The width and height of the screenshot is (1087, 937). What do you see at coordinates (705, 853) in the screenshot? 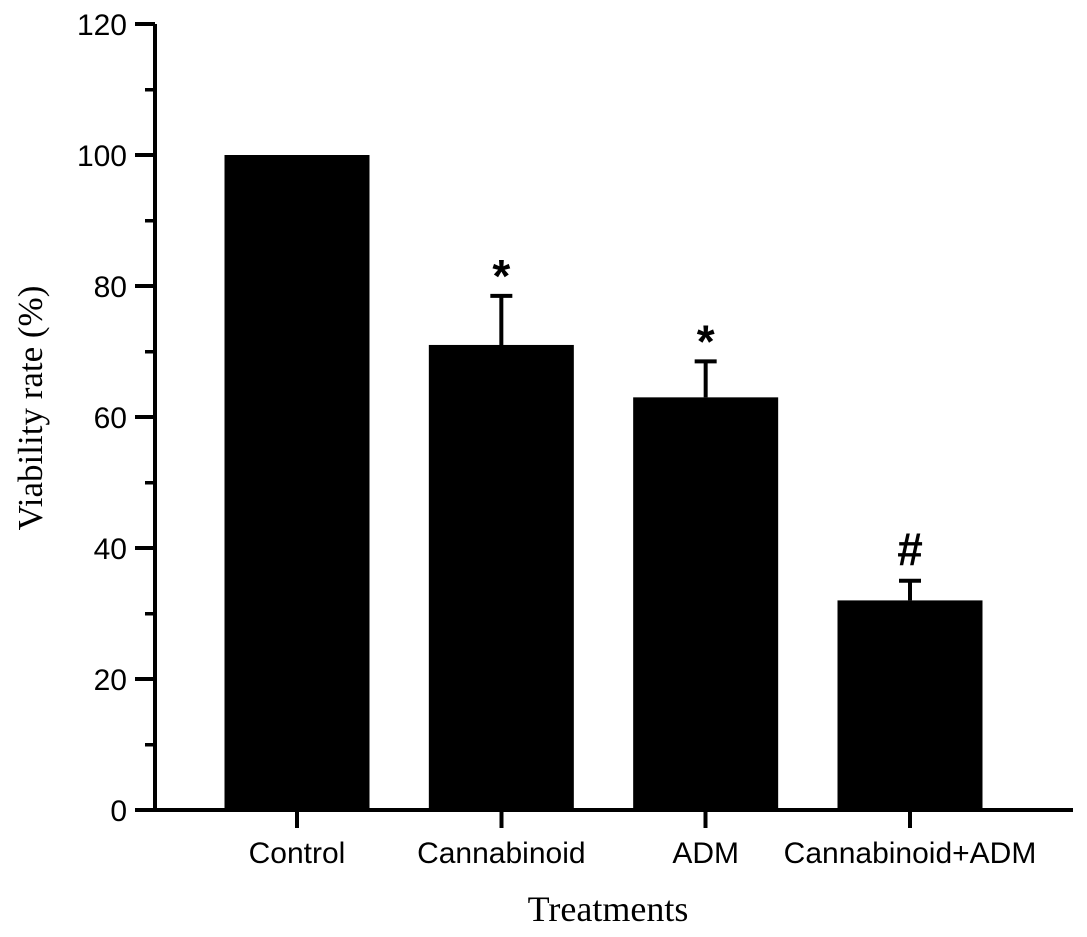
I see `x-category-label-adm: ADM` at bounding box center [705, 853].